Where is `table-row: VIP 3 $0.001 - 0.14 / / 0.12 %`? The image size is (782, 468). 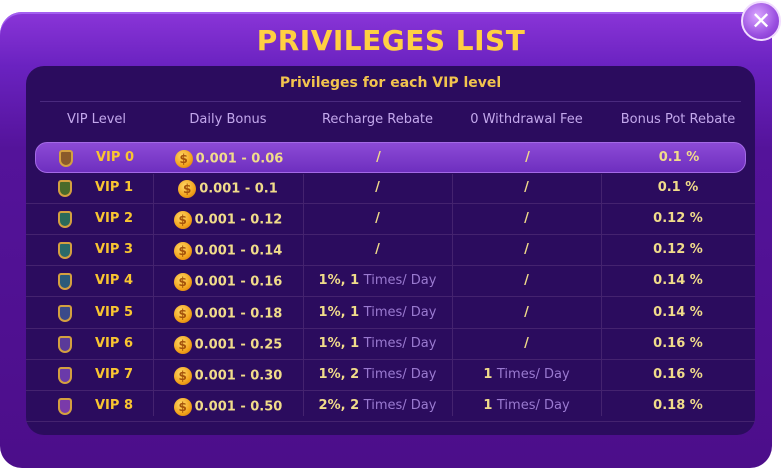
table-row: VIP 3 $0.001 - 0.14 / / 0.12 % is located at coordinates (390, 250).